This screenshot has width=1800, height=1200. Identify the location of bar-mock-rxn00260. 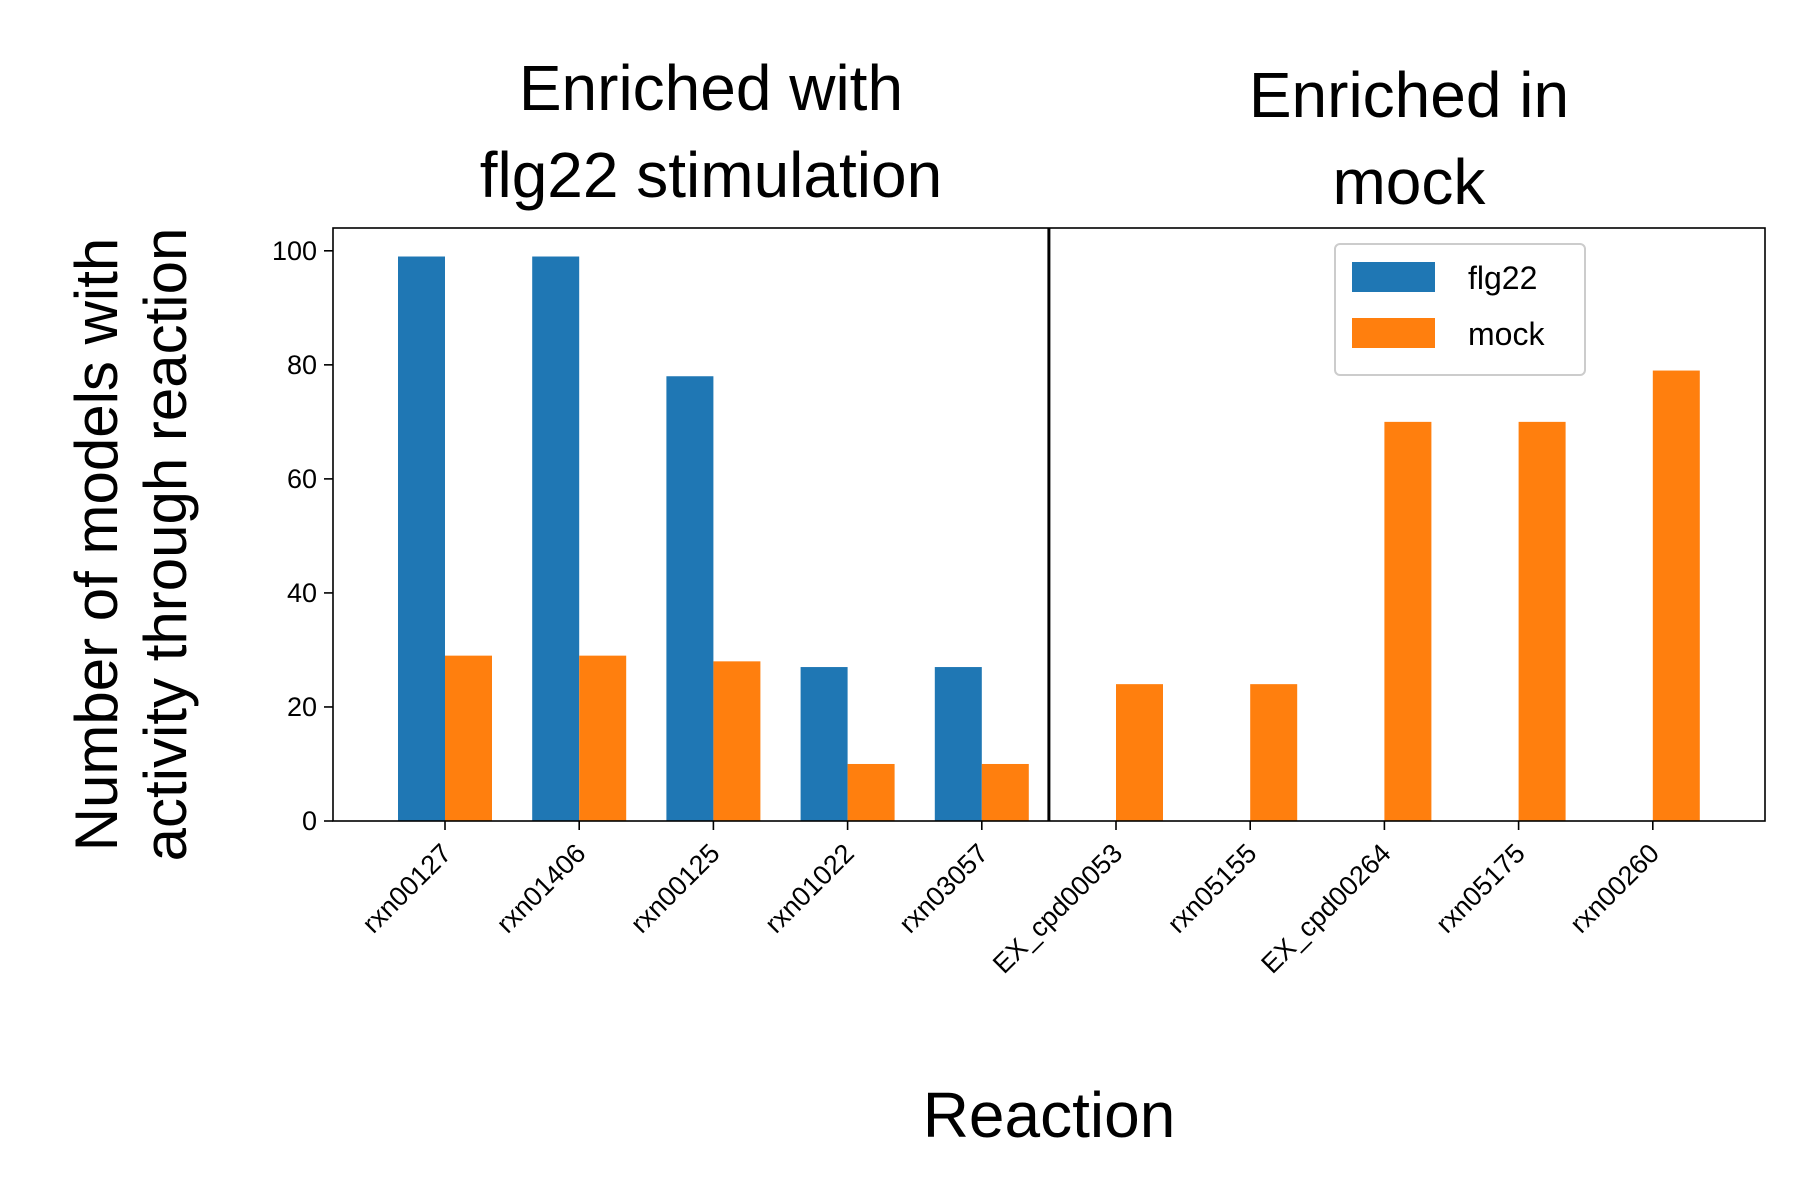
(1676, 595).